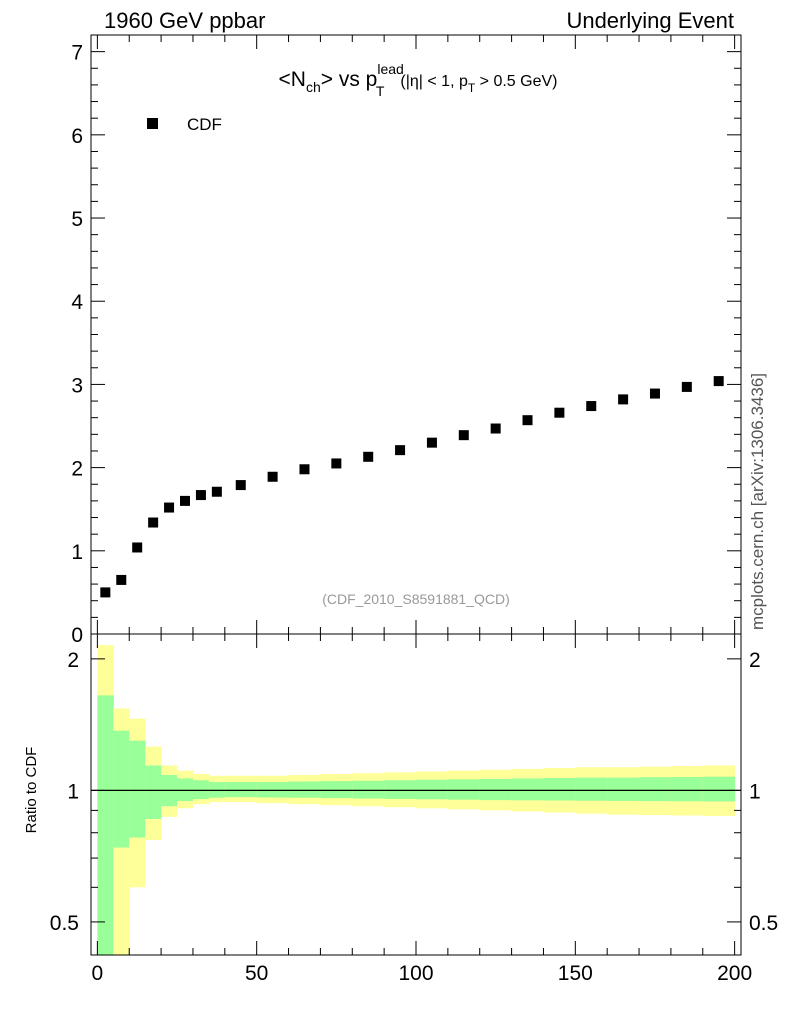  What do you see at coordinates (152, 123) in the screenshot?
I see `legend-marker-cdf` at bounding box center [152, 123].